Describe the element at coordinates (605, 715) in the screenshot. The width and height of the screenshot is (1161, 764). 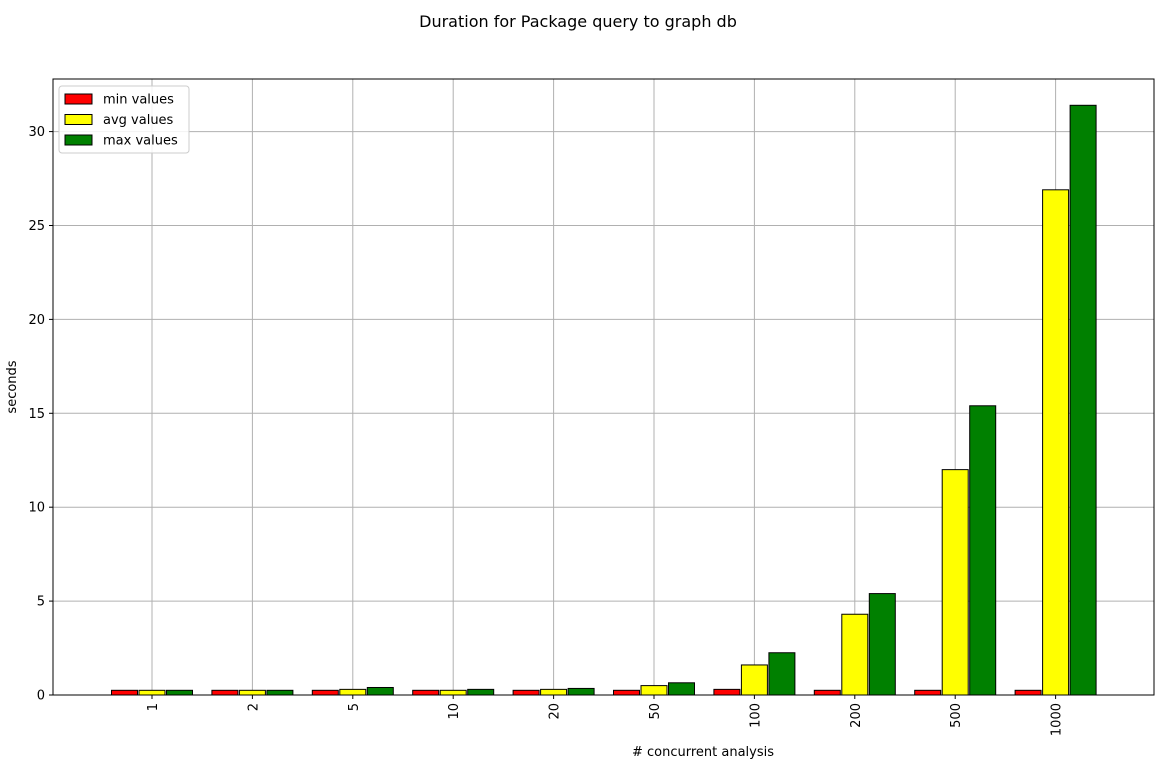
I see `x-axis-ticks: 1 2 5 10 20 50 100 200 500 1000` at that location.